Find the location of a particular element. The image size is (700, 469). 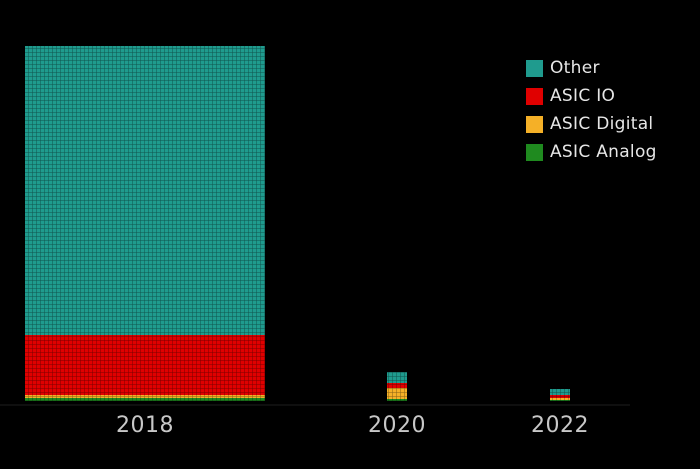

legend-item-asic-io: ASIC IO is located at coordinates (591, 96).